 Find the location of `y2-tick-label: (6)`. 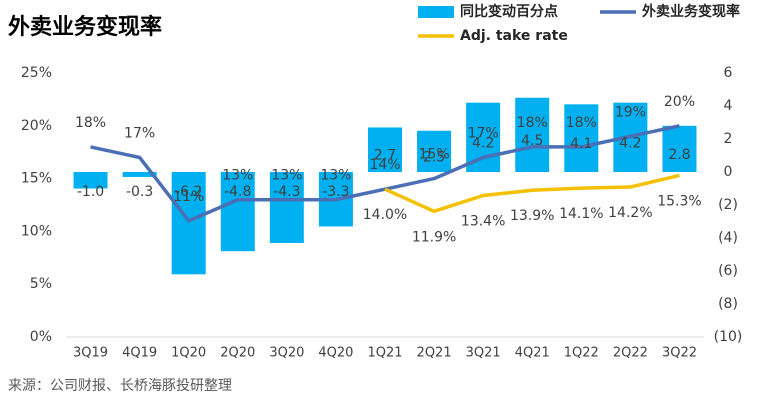

y2-tick-label: (6) is located at coordinates (728, 271).